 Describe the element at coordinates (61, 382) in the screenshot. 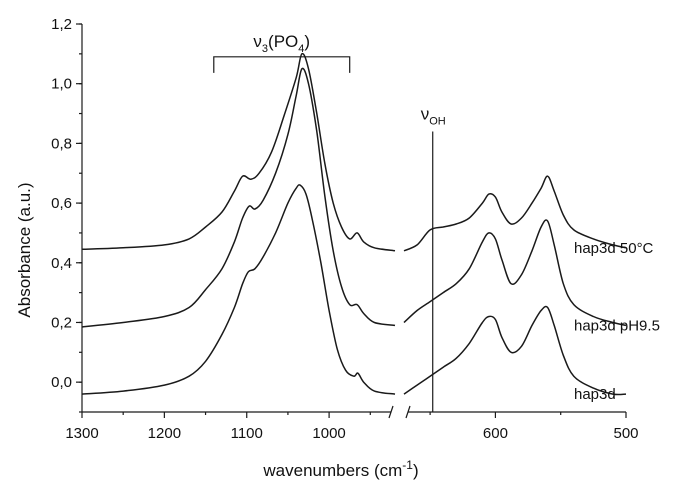

I see `y-tick-label: 0,0` at that location.